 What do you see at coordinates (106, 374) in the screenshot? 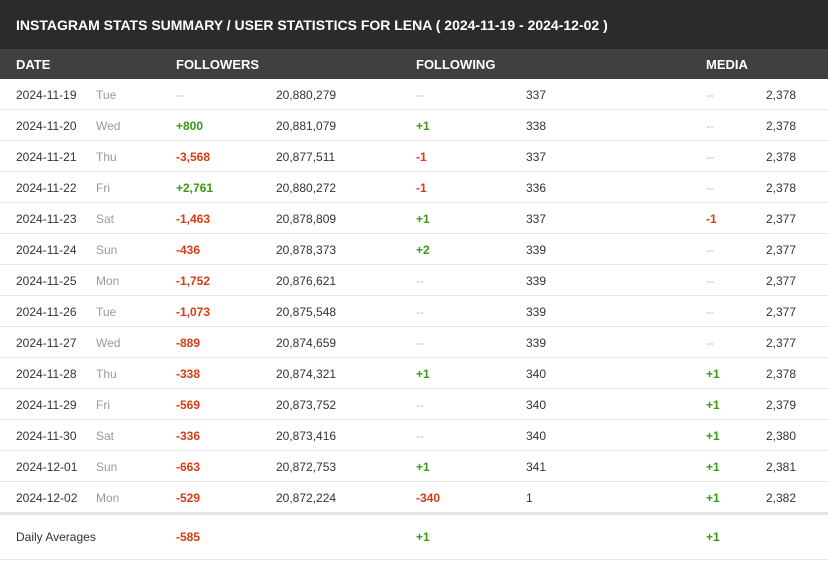
I see `weekday-cell: Thu` at bounding box center [106, 374].